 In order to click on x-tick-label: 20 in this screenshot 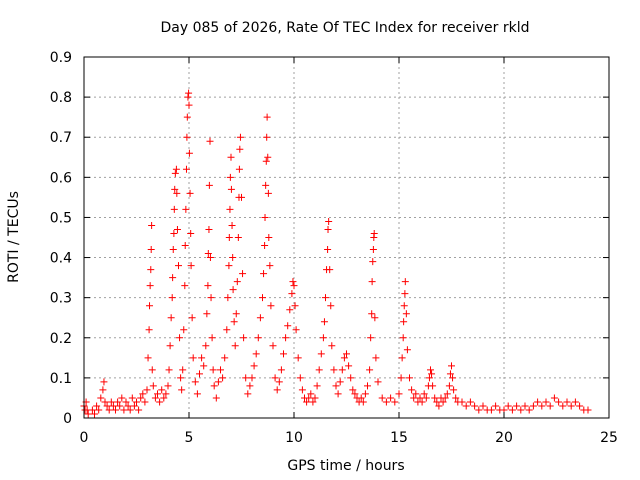, I will do `click(504, 438)`.